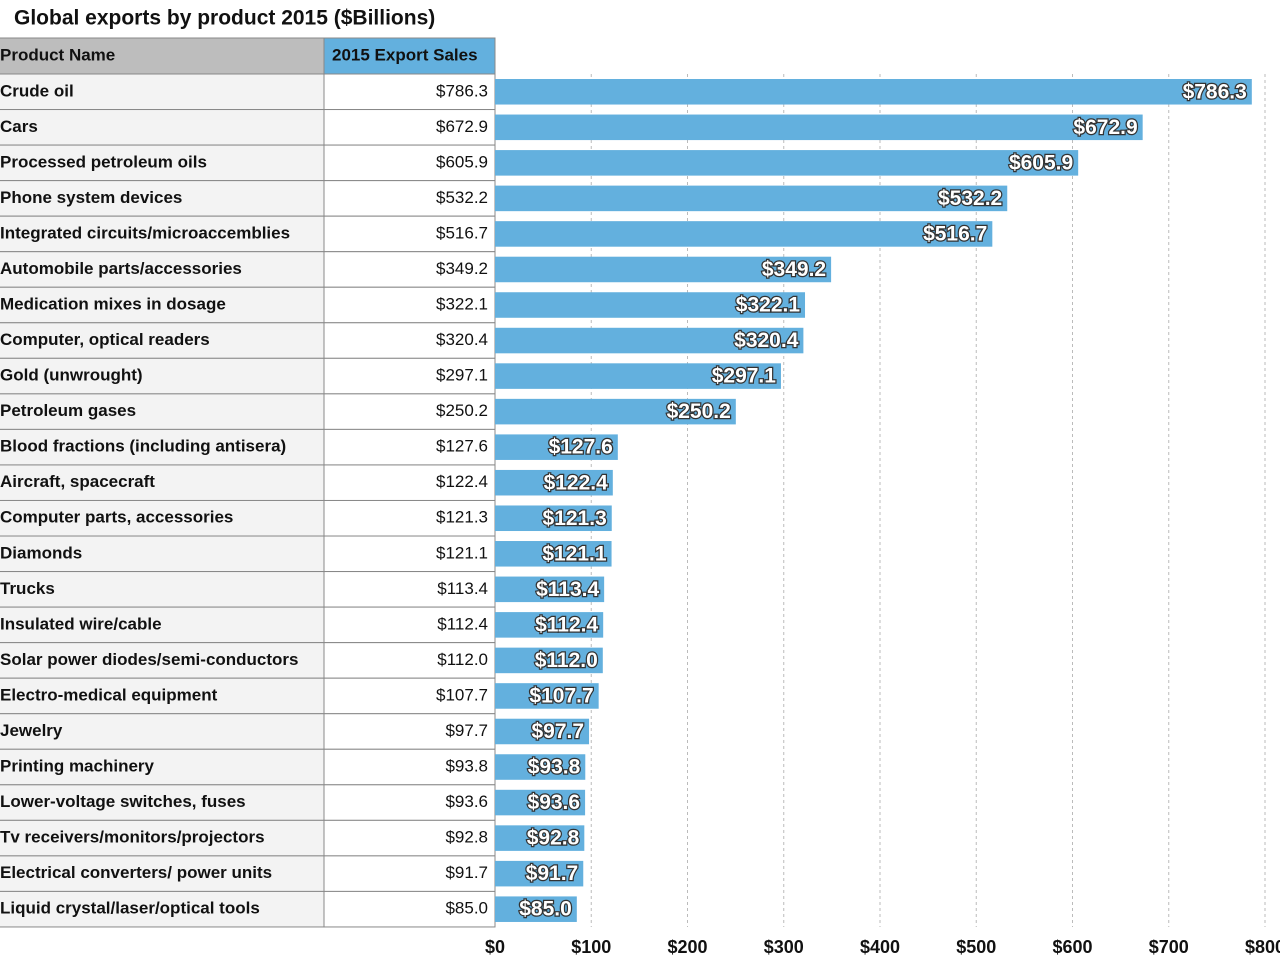  What do you see at coordinates (1215, 91) in the screenshot?
I see `bar-label: $786.3` at bounding box center [1215, 91].